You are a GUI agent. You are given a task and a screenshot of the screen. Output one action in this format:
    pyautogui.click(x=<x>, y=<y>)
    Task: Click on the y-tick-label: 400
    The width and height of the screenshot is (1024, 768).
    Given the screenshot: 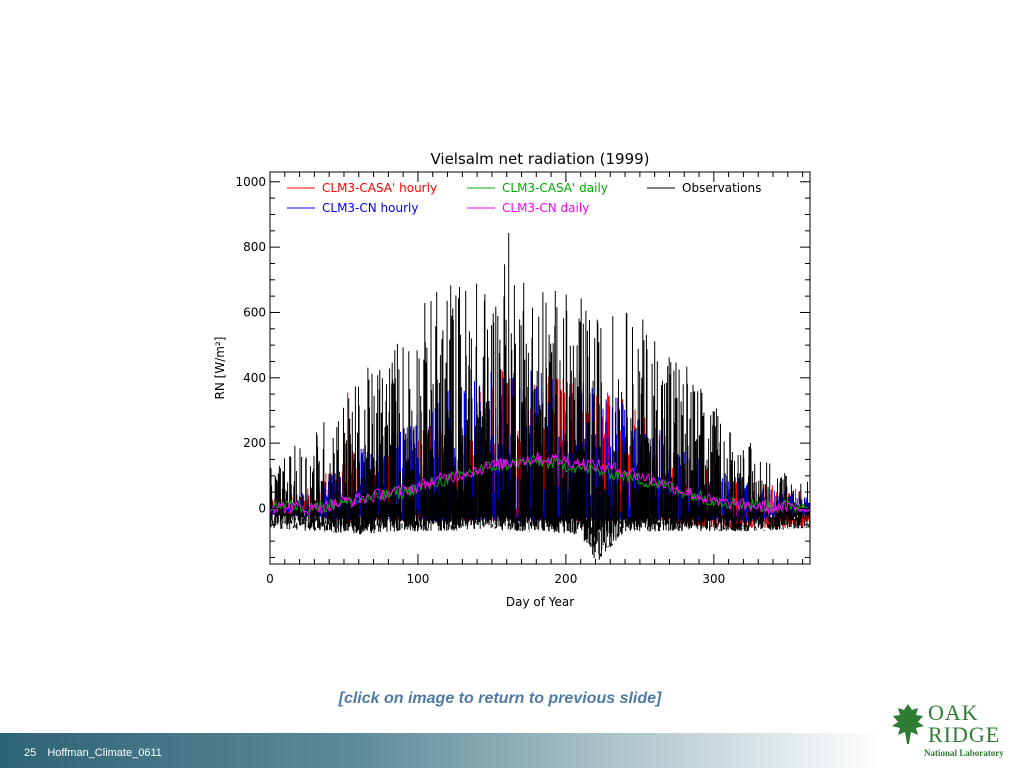 What is the action you would take?
    pyautogui.click(x=254, y=378)
    